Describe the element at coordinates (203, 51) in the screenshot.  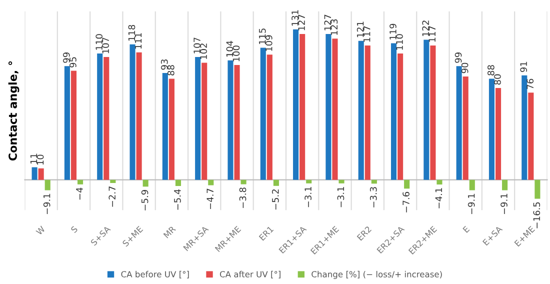
I see `data-label: 102` at that location.